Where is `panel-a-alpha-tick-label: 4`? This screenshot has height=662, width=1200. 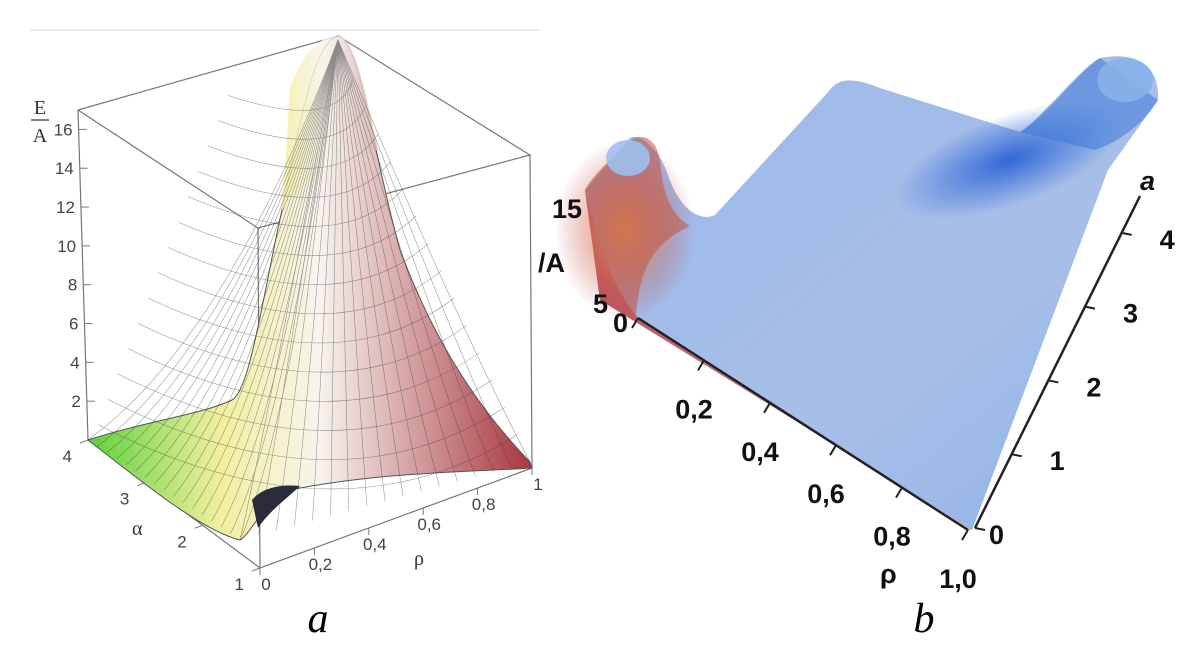 panel-a-alpha-tick-label: 4 is located at coordinates (67, 456).